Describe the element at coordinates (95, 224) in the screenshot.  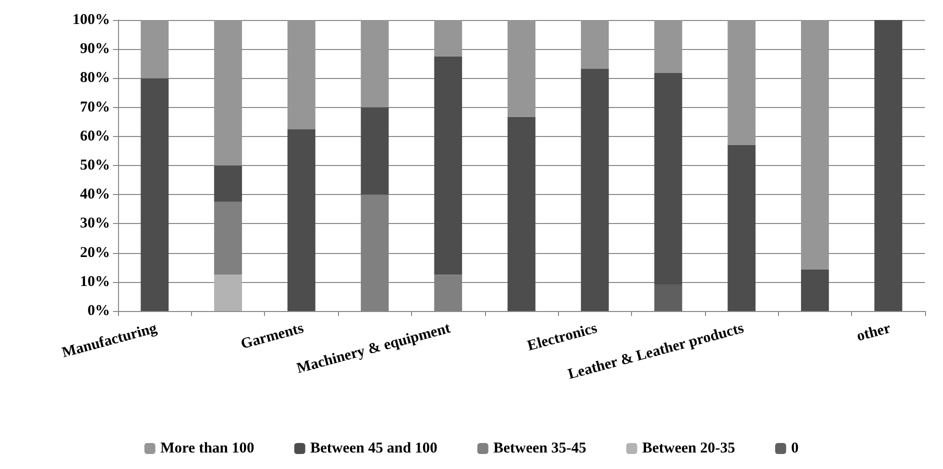
I see `y-tick-label: 30%` at that location.